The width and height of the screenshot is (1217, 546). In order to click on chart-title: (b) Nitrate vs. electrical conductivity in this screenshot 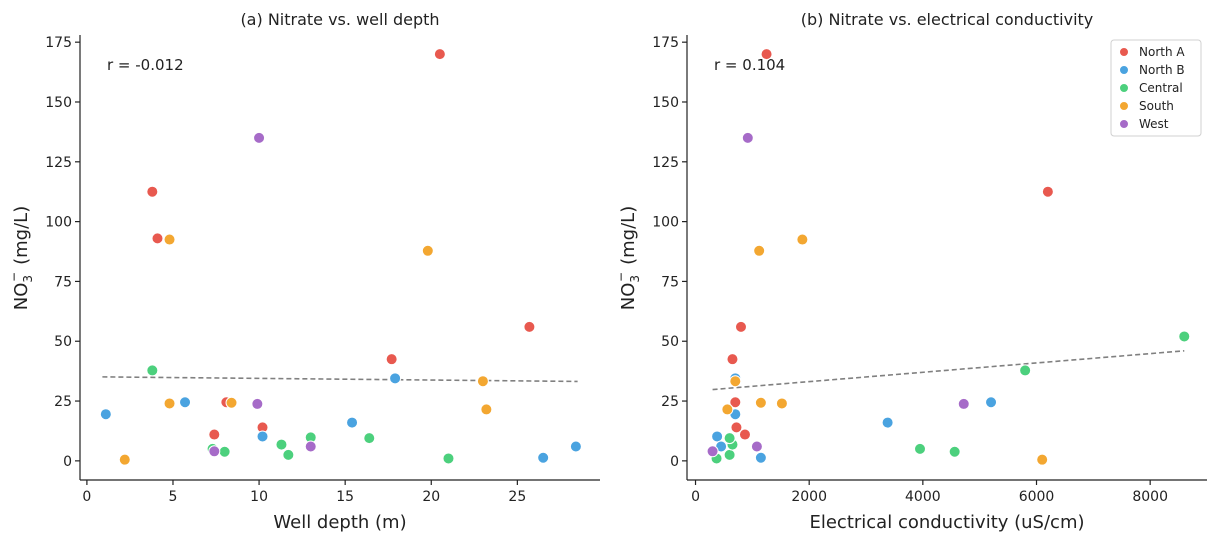, I will do `click(947, 19)`.